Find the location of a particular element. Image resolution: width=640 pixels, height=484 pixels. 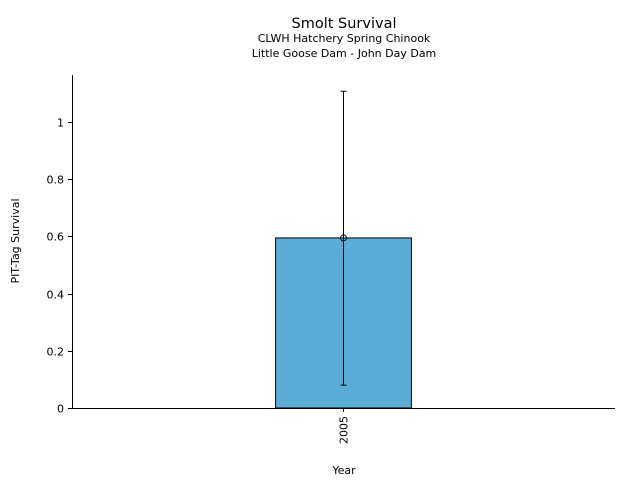

x-tick-label: 2005 is located at coordinates (344, 430).